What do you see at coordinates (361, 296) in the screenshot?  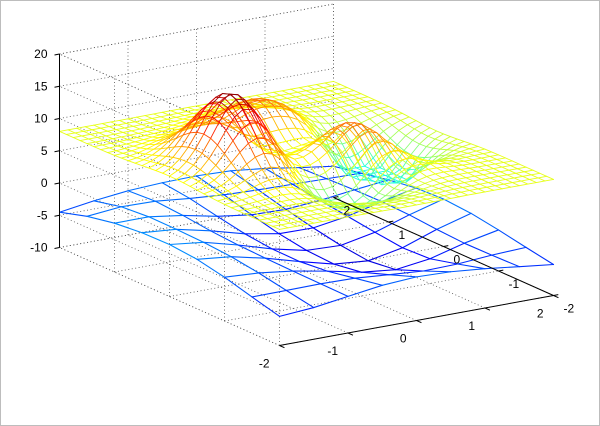 I see `grid-line` at bounding box center [361, 296].